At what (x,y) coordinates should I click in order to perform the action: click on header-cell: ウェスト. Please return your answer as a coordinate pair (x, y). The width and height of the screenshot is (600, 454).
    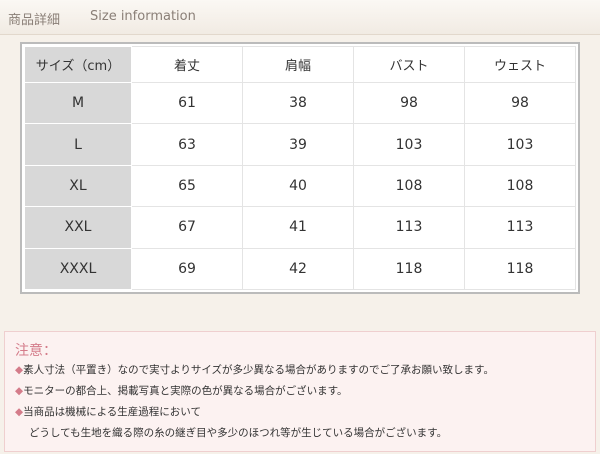
    Looking at the image, I should click on (520, 64).